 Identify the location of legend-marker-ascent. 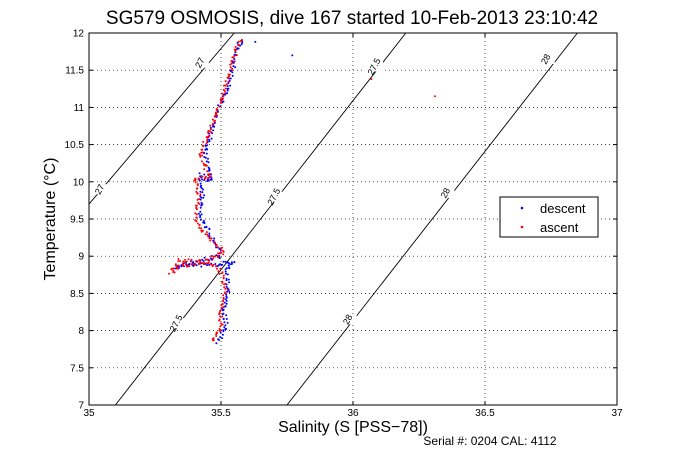
(522, 227).